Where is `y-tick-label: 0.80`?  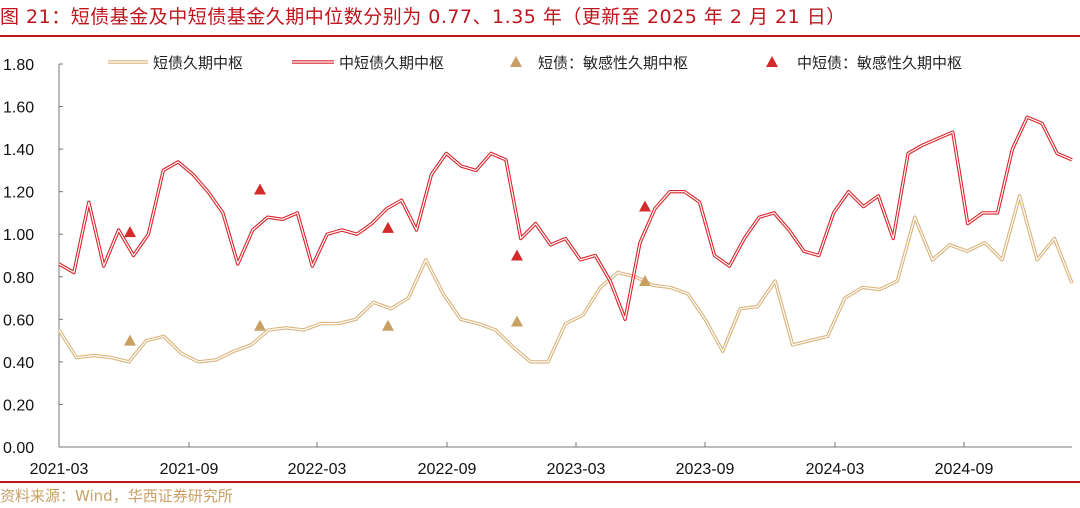 y-tick-label: 0.80 is located at coordinates (18, 278).